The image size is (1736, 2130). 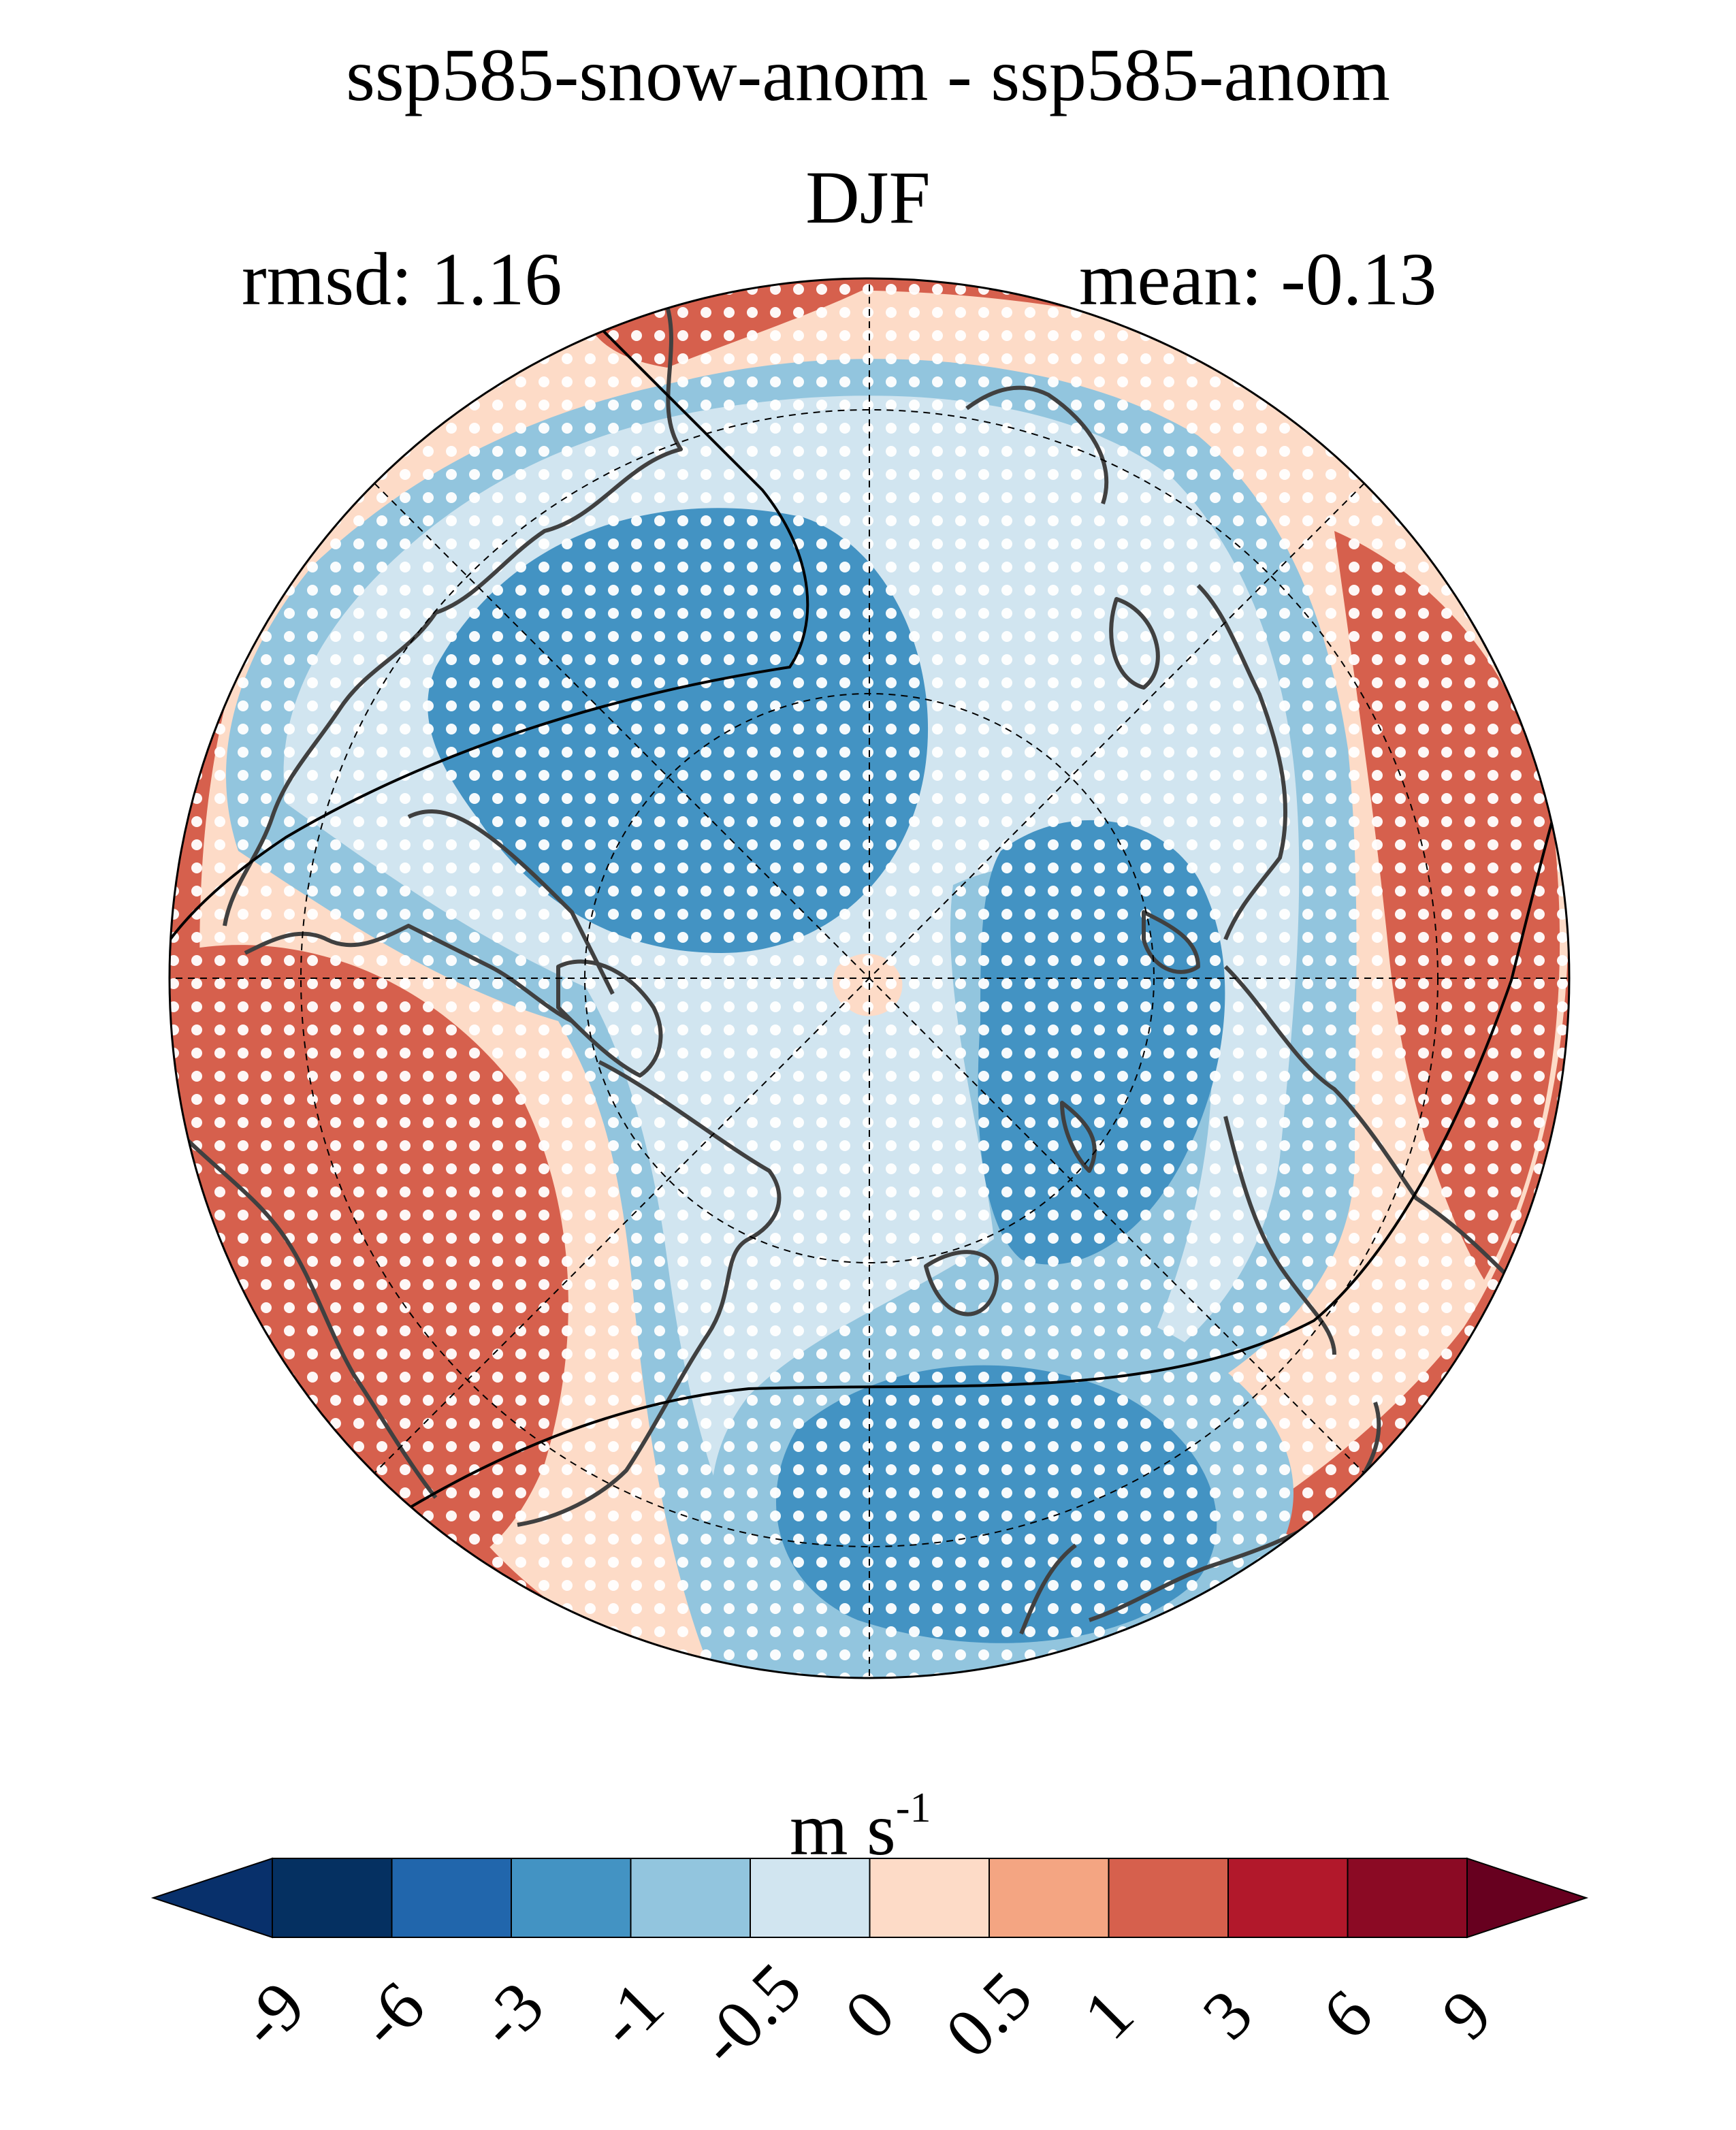 I want to click on colorbar-unit: m s-1, so click(x=861, y=1827).